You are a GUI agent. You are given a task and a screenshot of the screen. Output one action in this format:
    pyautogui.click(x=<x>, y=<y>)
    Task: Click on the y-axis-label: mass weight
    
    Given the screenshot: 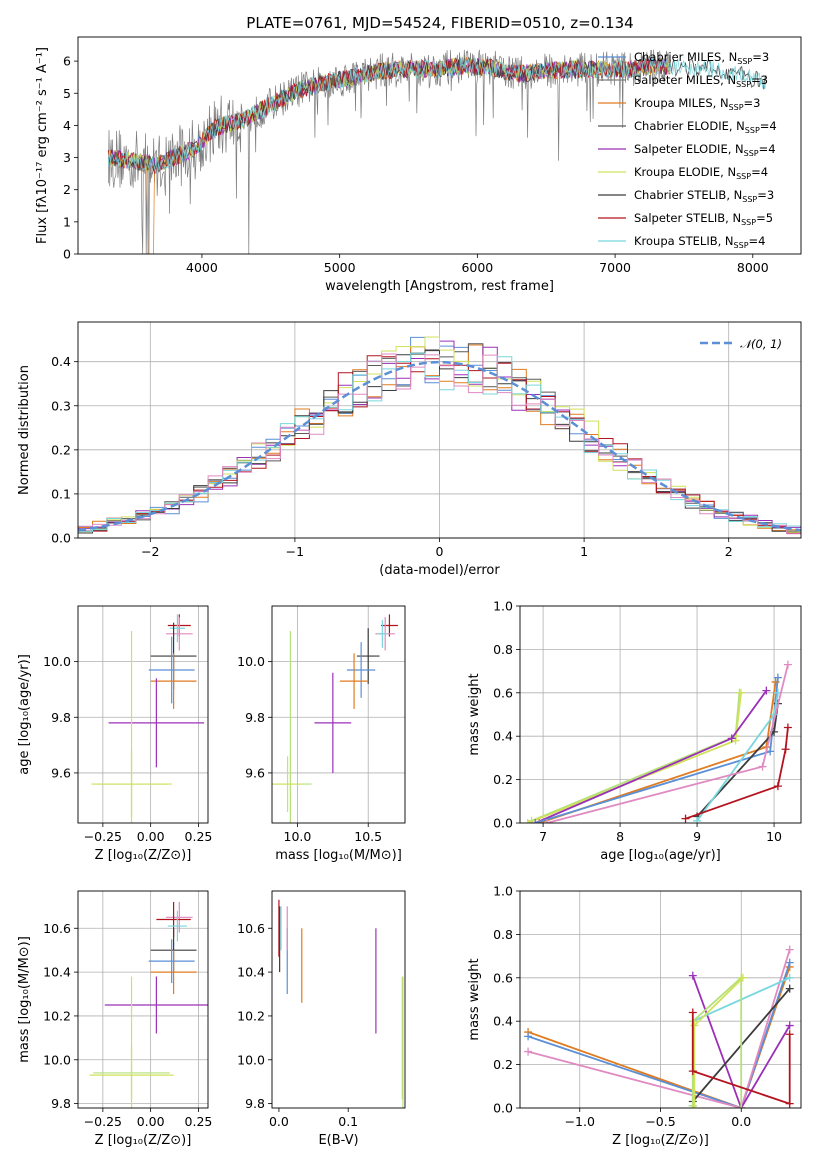 What is the action you would take?
    pyautogui.click(x=474, y=714)
    